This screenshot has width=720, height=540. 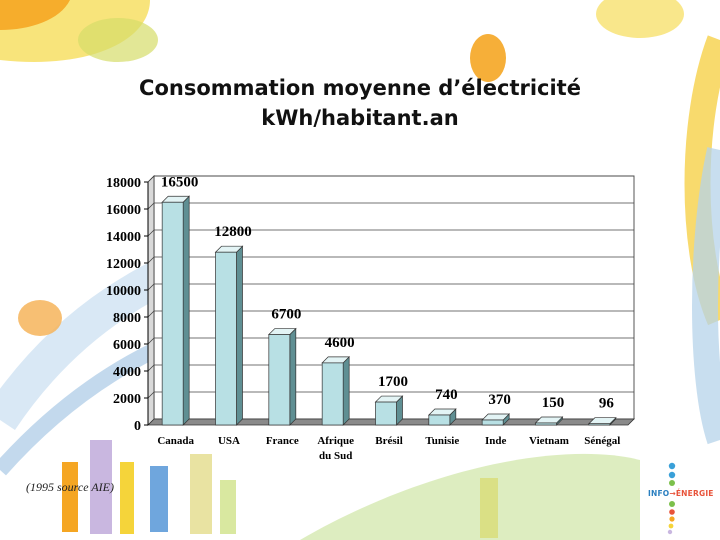 I want to click on data-label: 370, so click(x=499, y=400).